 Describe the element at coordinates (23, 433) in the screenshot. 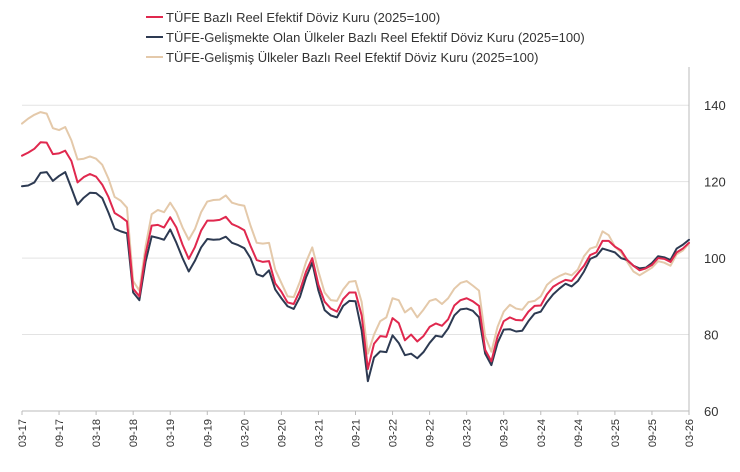

I see `x-tick-label: 03-17` at that location.